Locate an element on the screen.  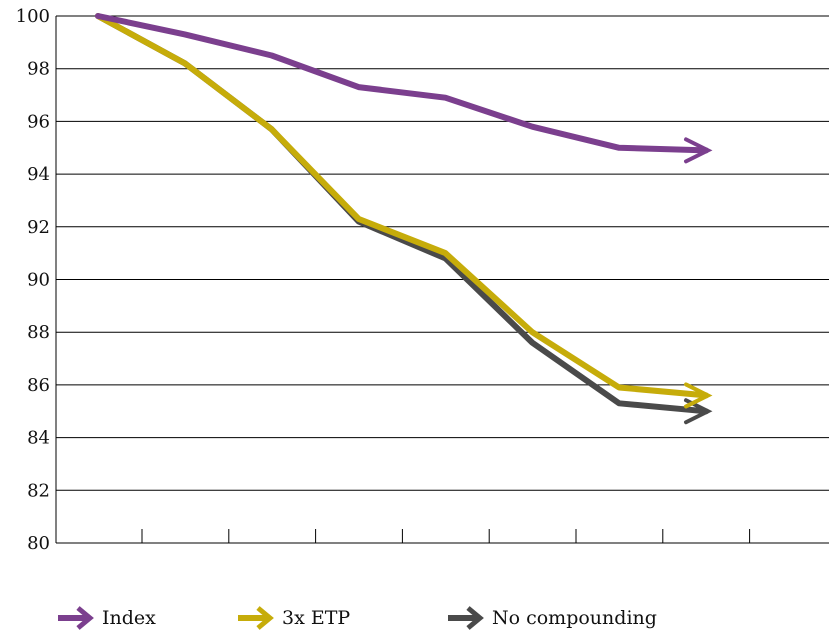
y-tick-label: 88 is located at coordinates (38, 332).